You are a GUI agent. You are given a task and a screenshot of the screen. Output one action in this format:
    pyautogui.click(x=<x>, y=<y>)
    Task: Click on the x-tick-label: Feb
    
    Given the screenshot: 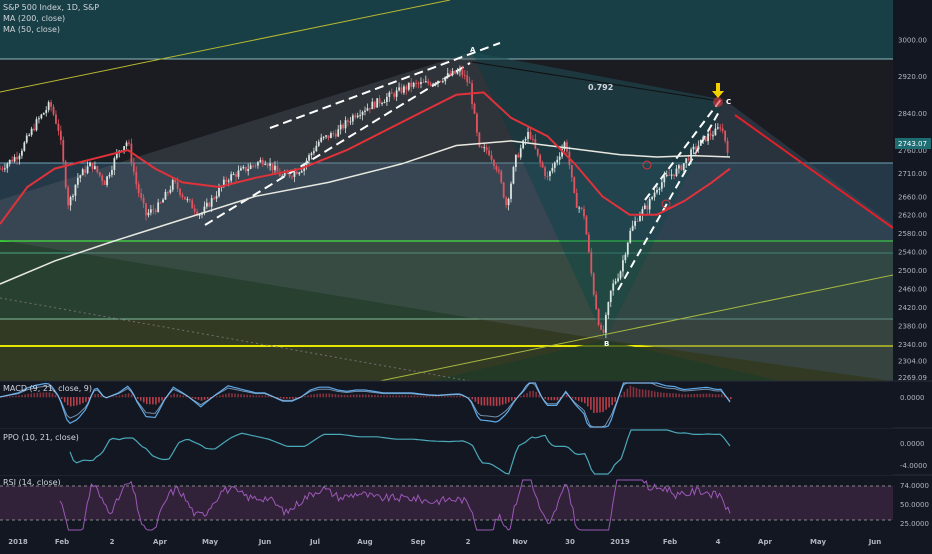 What is the action you would take?
    pyautogui.click(x=670, y=542)
    